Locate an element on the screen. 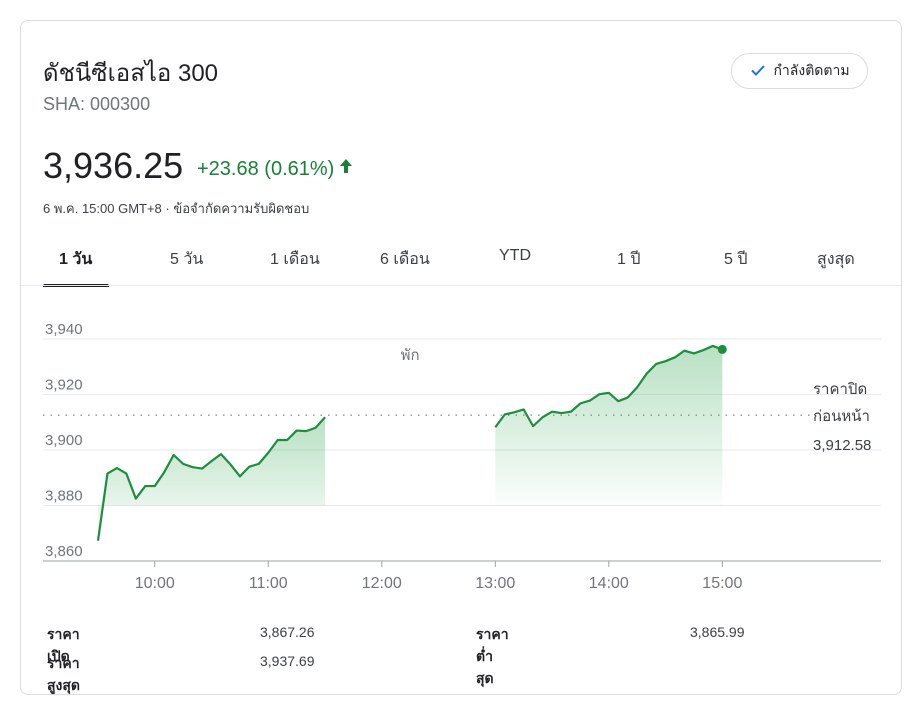  tab-5-days: 5 วัน is located at coordinates (187, 259).